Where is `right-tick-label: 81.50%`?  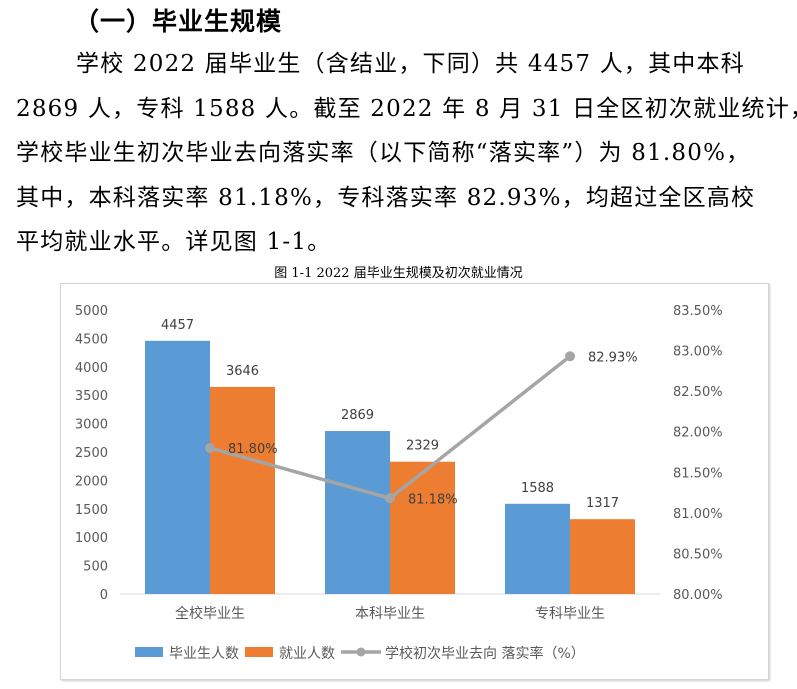
right-tick-label: 81.50% is located at coordinates (698, 473).